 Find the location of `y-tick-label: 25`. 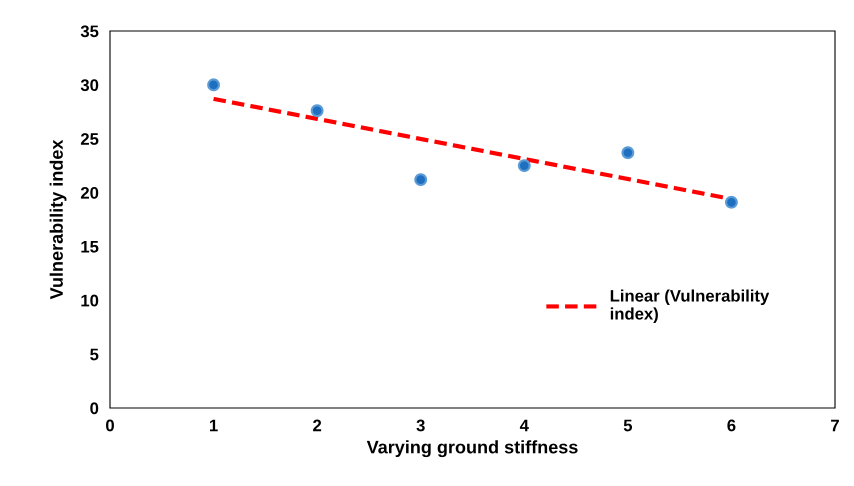

y-tick-label: 25 is located at coordinates (89, 139).